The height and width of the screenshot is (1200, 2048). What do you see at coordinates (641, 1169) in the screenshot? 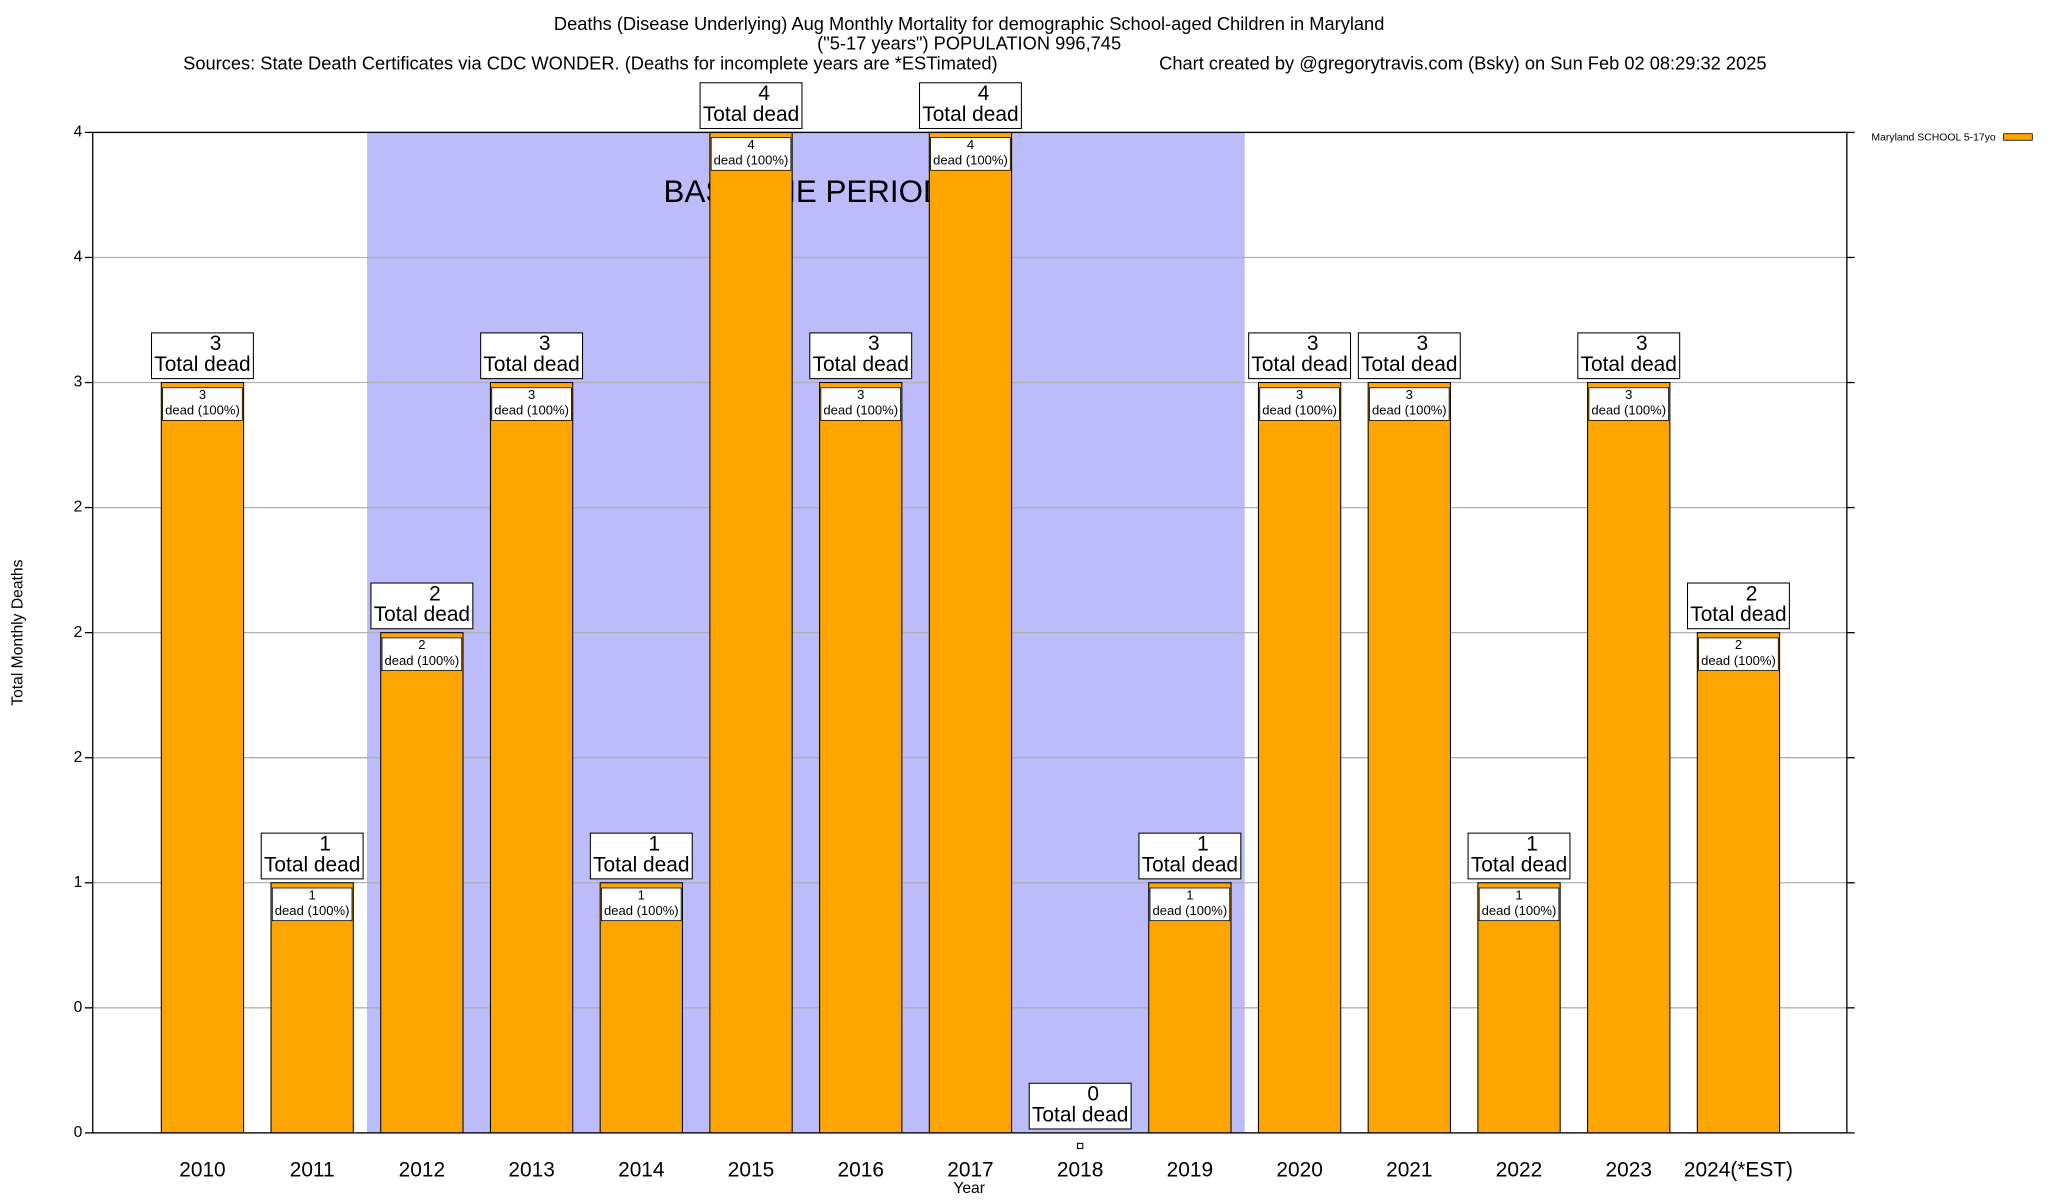
I see `x-tick-label: 2014` at bounding box center [641, 1169].